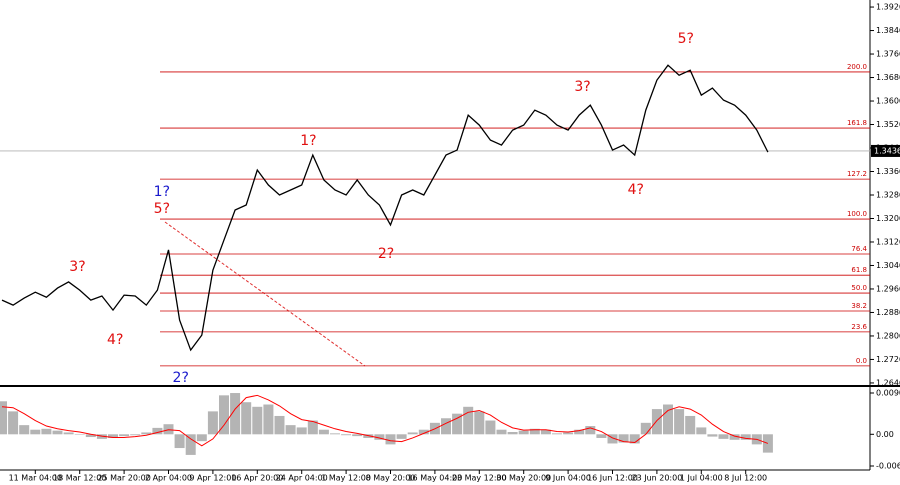  What do you see at coordinates (888, 218) in the screenshot?
I see `y-tick-label: 1.3206` at bounding box center [888, 218].